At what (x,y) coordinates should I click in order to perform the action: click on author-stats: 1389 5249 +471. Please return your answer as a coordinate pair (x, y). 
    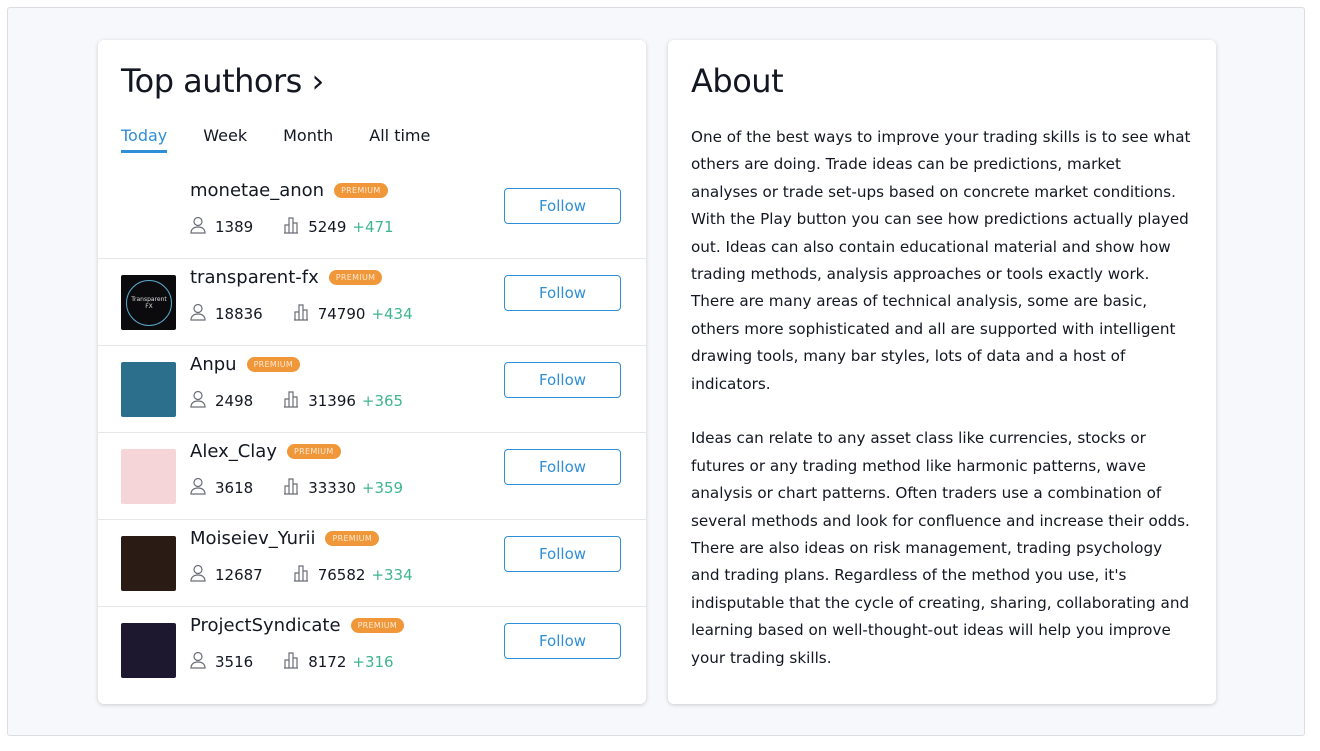
    Looking at the image, I should click on (292, 227).